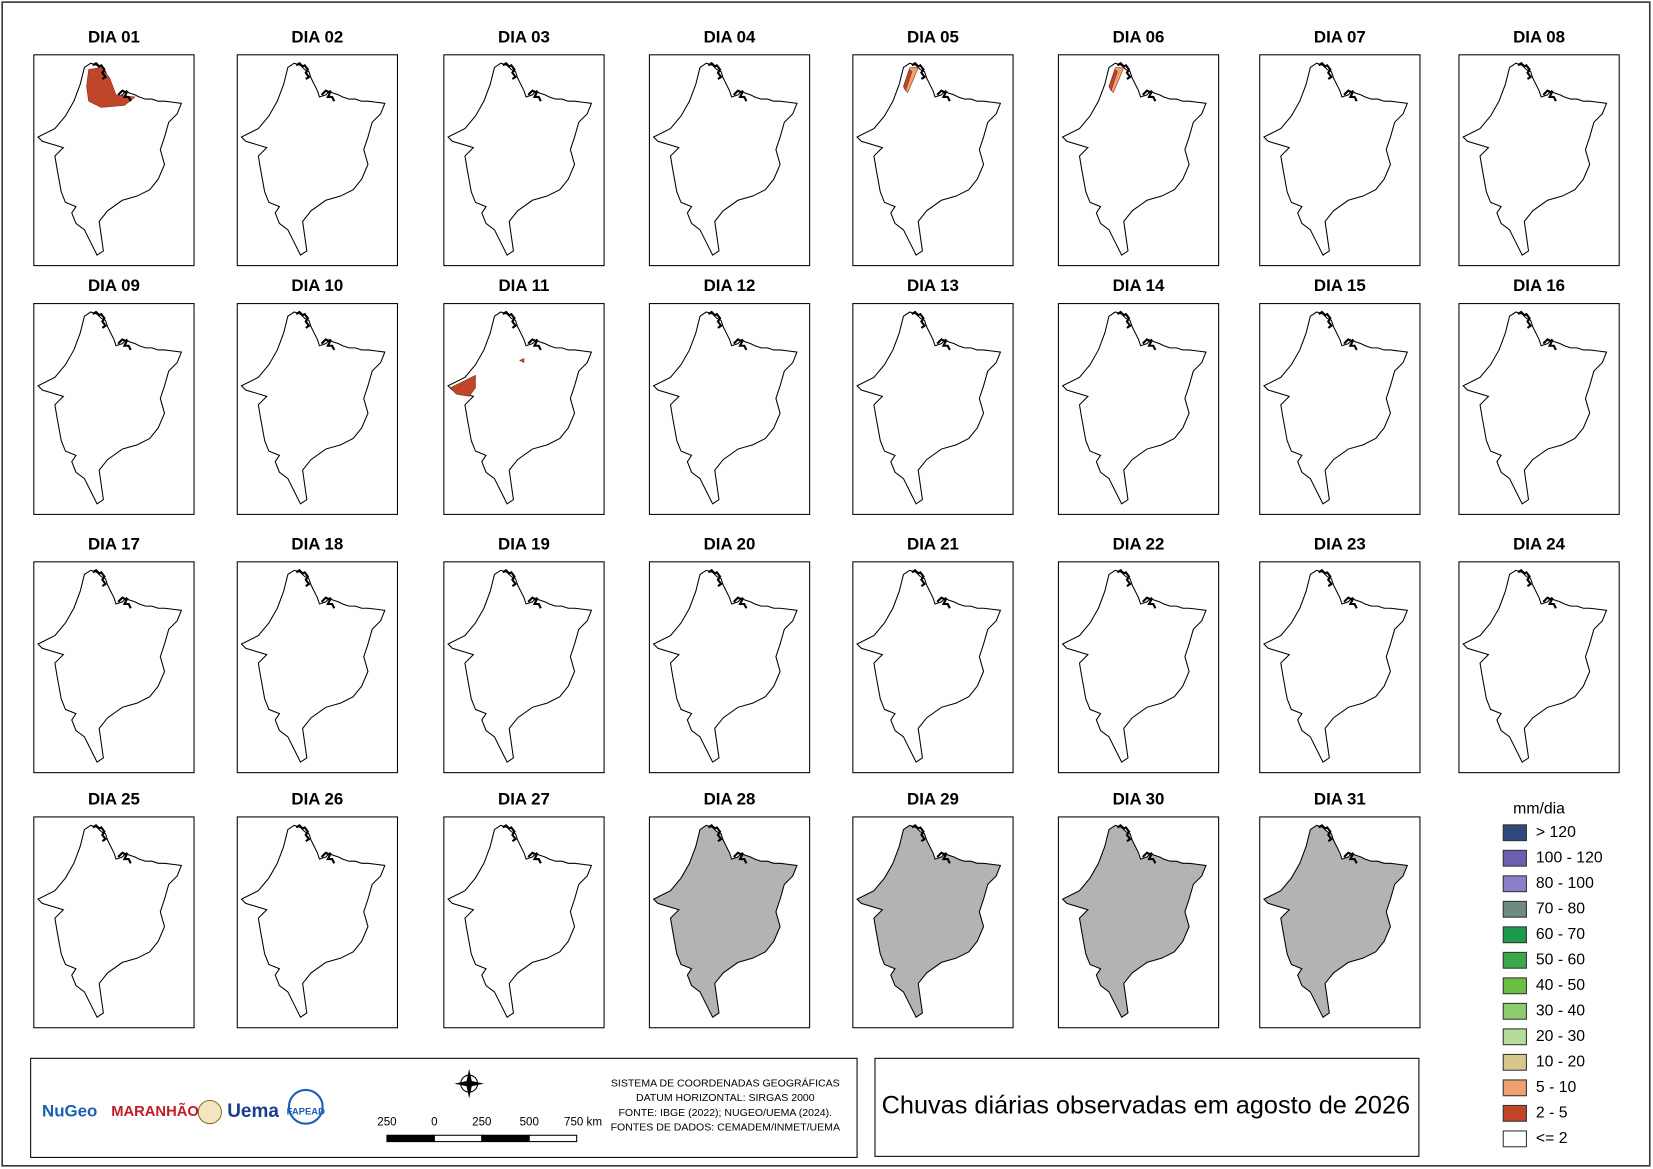  I want to click on info-line: FONTE: IBGE (2022); NUGEO/UEMA (2024)., so click(726, 1113).